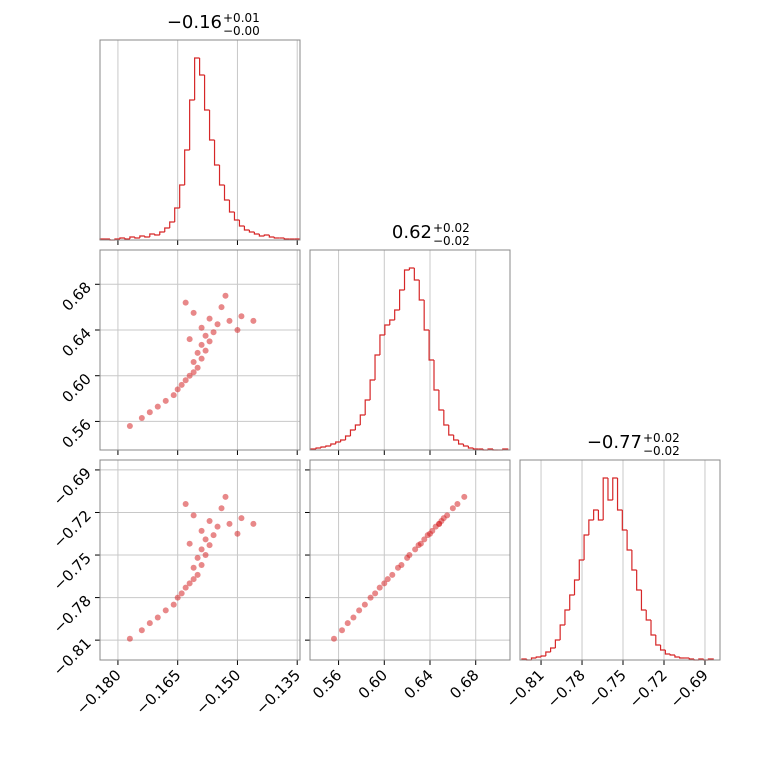  Describe the element at coordinates (72, 656) in the screenshot. I see `y-tick-label: −0.81` at that location.